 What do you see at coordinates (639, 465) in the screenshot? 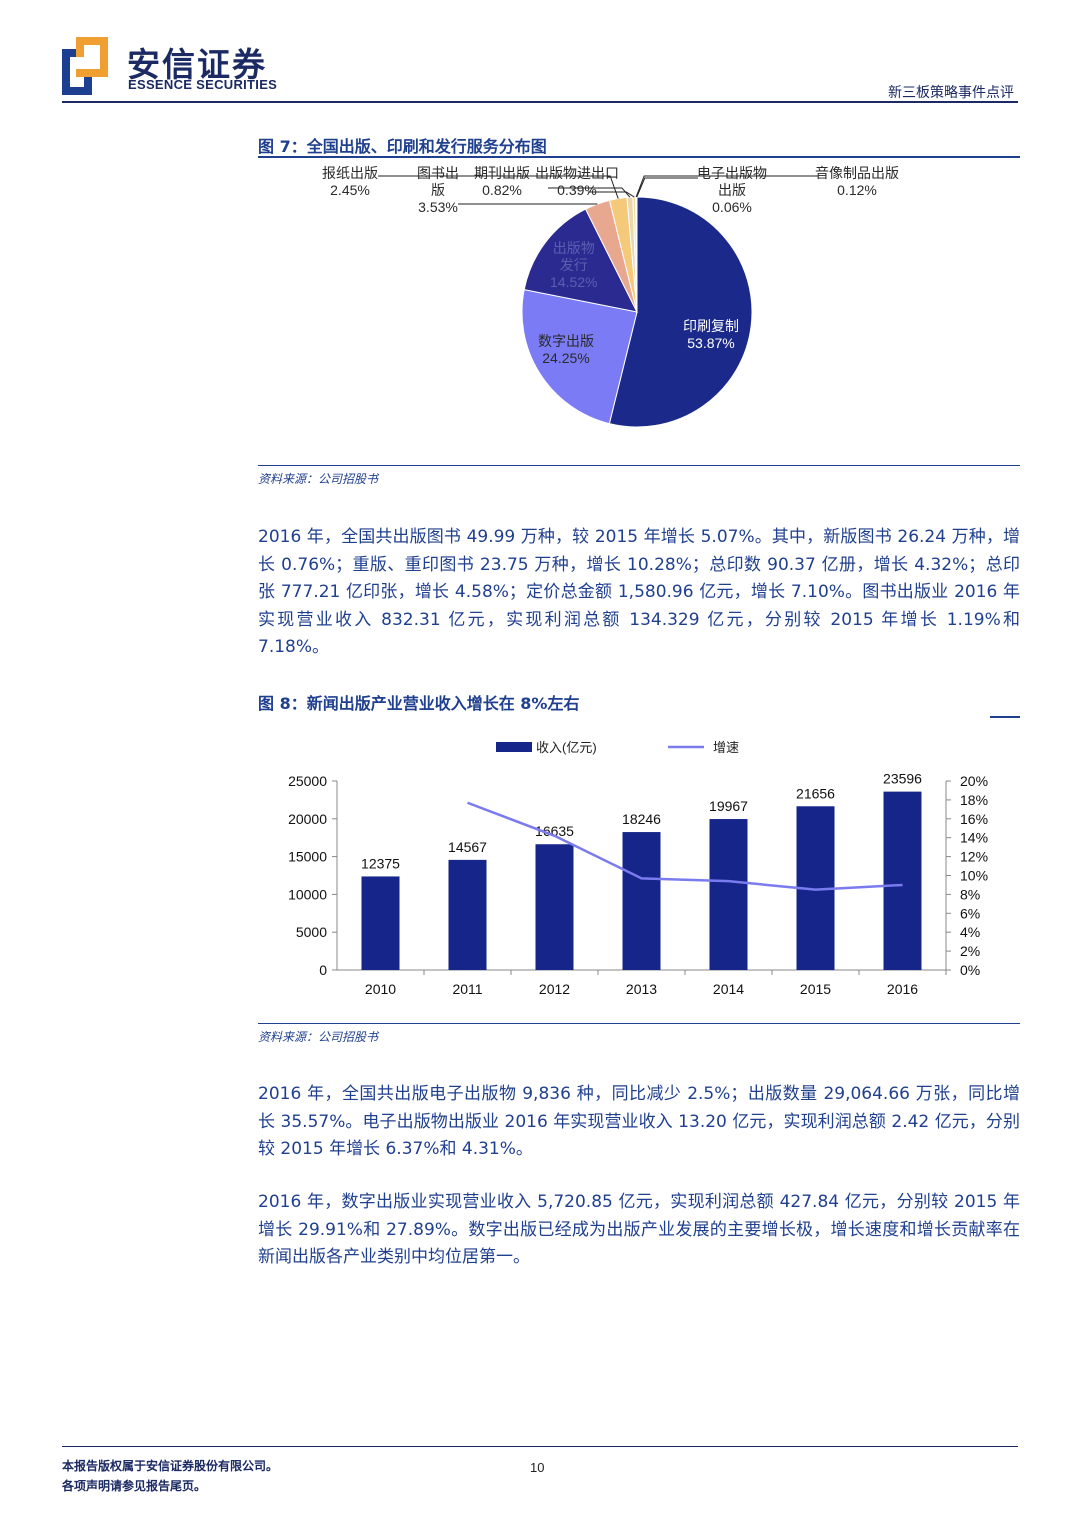
I see `figure7-bottom-rule` at bounding box center [639, 465].